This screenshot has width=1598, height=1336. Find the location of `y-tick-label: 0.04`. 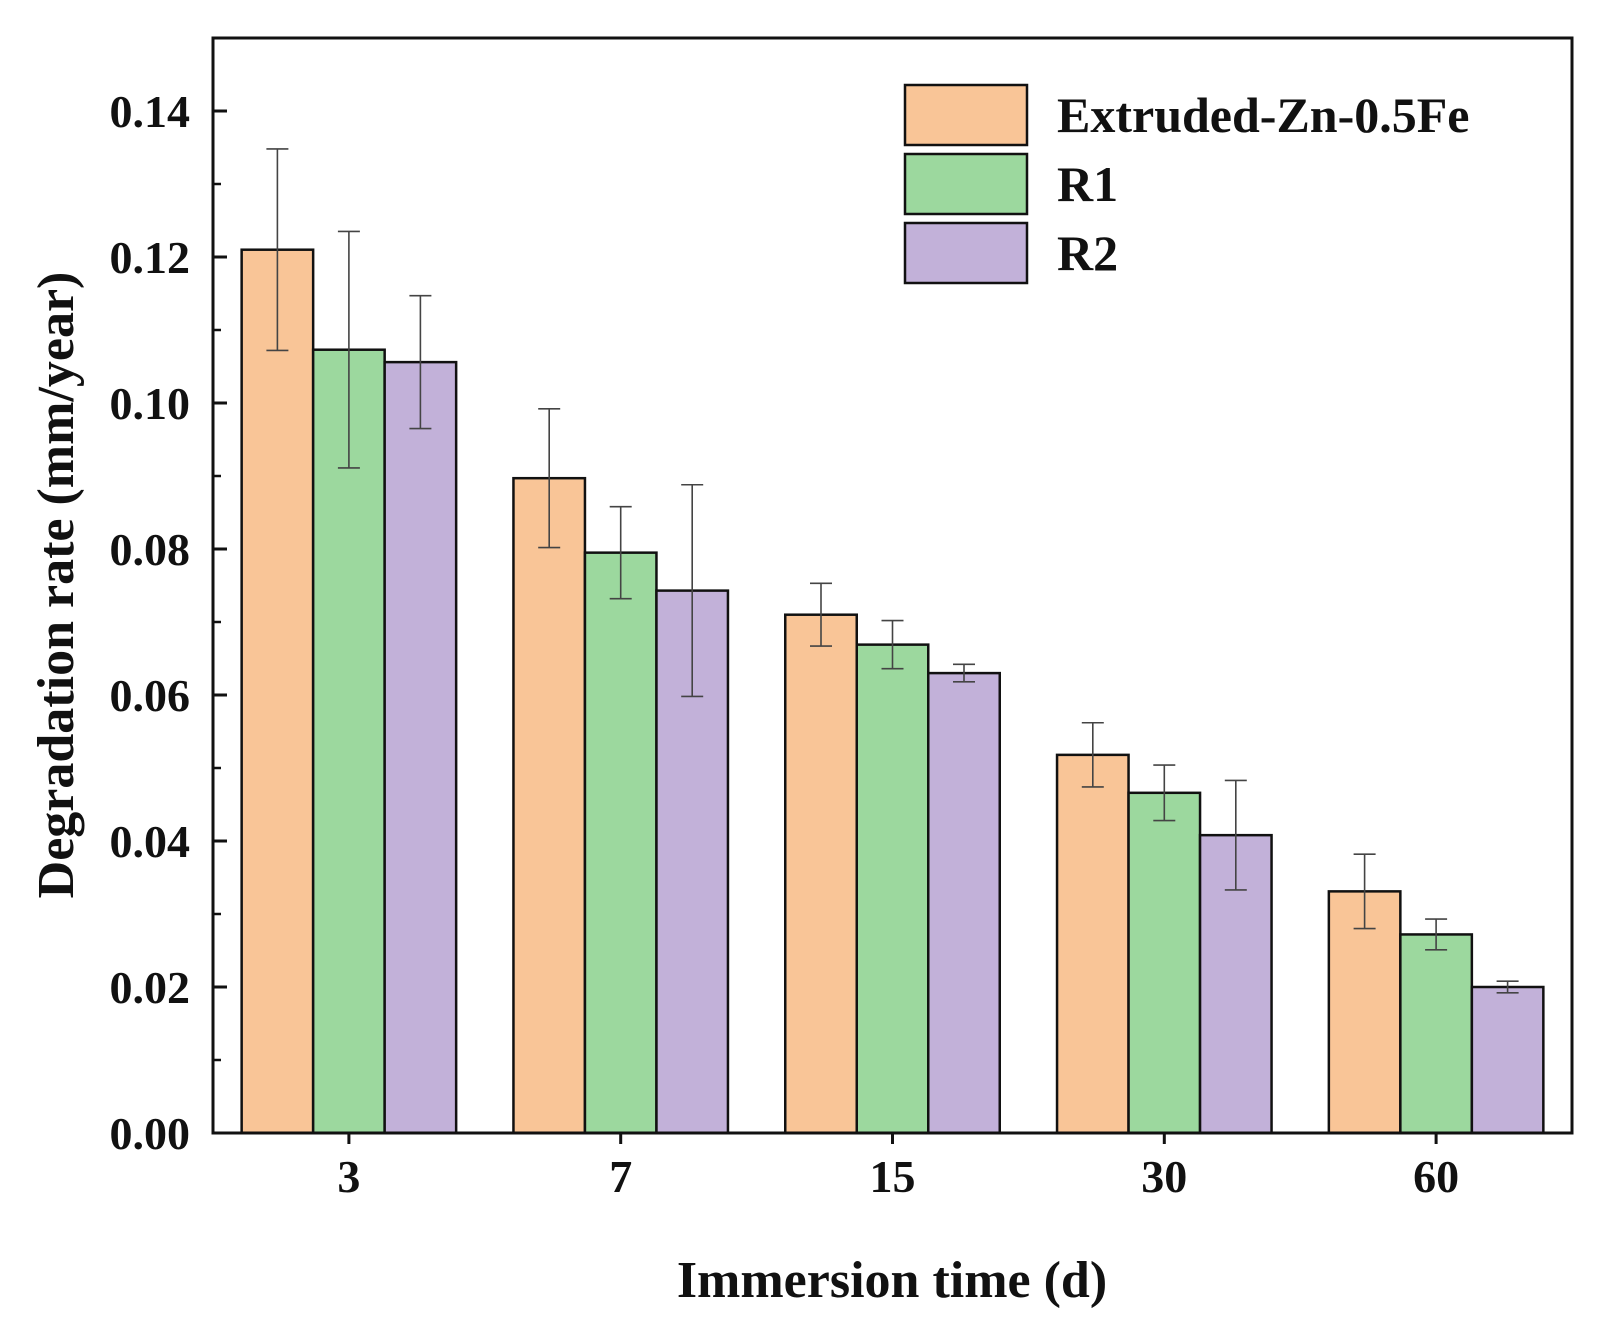

y-tick-label: 0.04 is located at coordinates (150, 841).